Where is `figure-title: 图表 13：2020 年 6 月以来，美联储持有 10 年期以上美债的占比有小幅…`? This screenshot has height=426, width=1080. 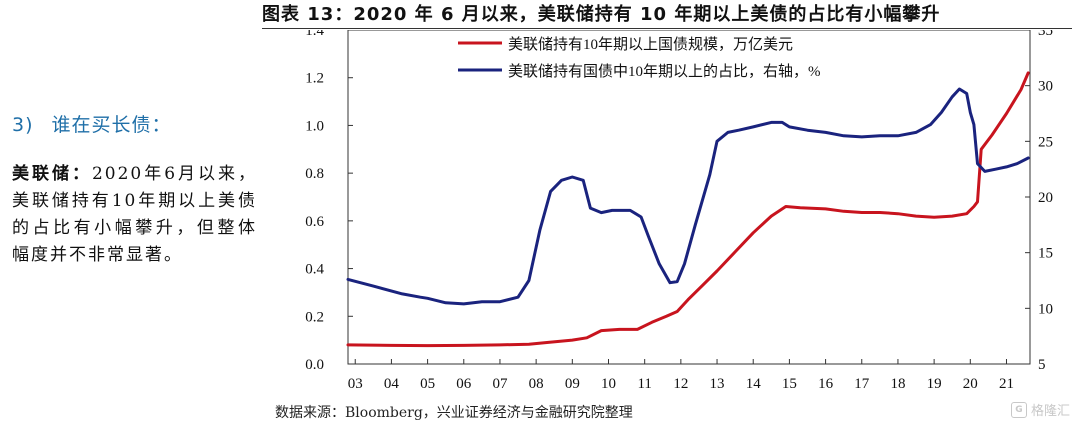
figure-title: 图表 13：2020 年 6 月以来，美联储持有 10 年期以上美债的占比有小幅… is located at coordinates (667, 14).